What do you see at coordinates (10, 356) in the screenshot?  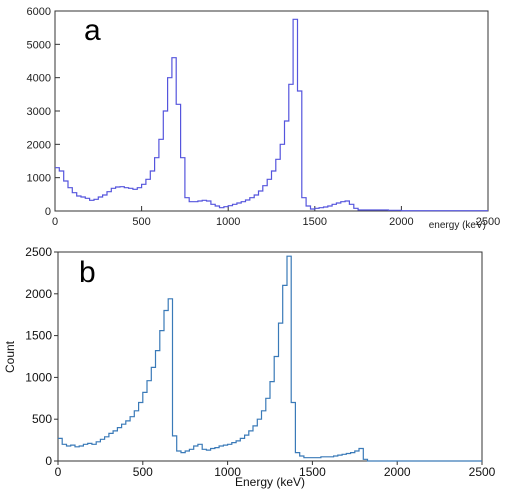 I see `y-axis-label: Count` at bounding box center [10, 356].